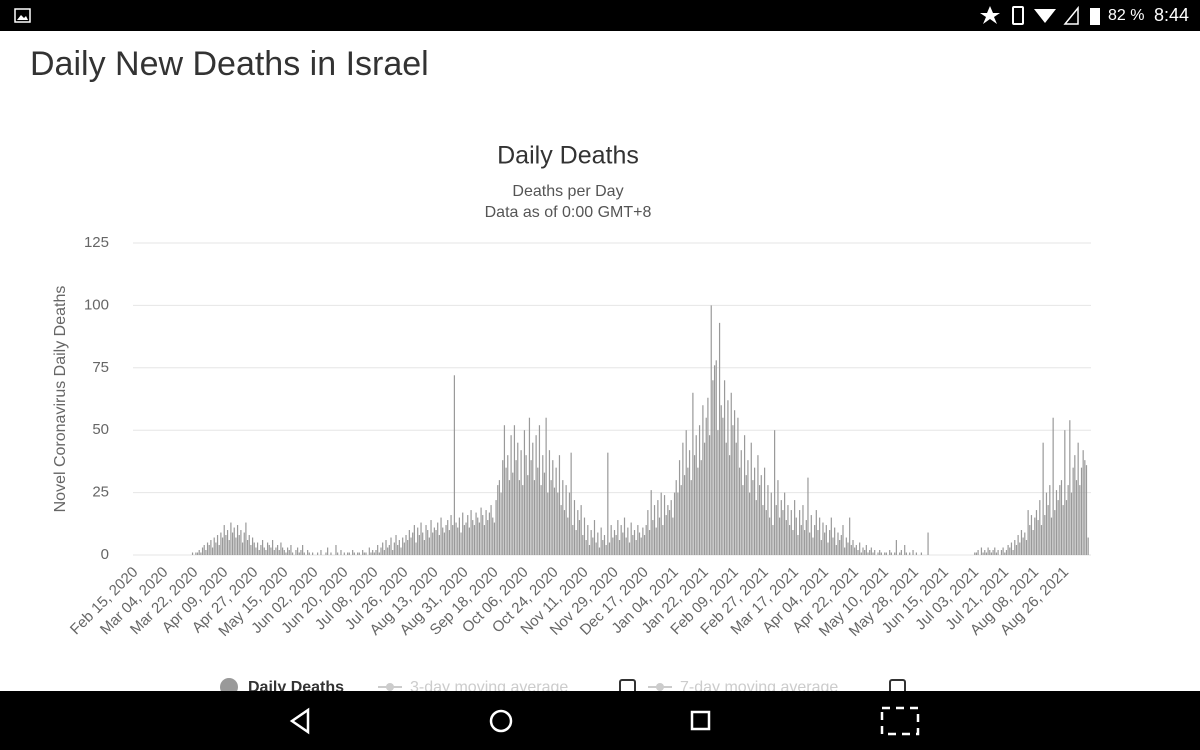  I want to click on y-tick-label: 75, so click(100, 367).